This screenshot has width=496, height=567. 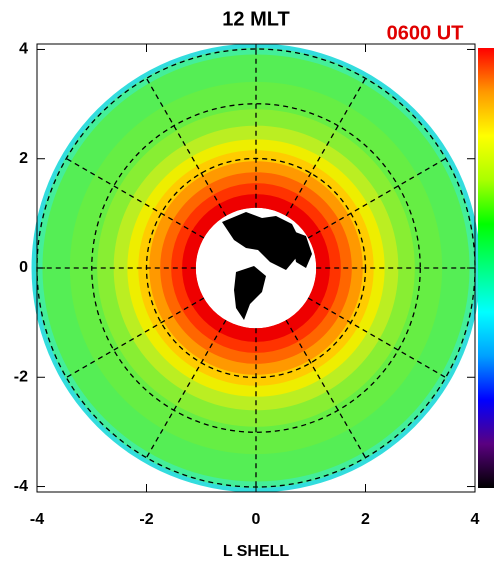 I want to click on y-tick-label: -4, so click(x=21, y=486).